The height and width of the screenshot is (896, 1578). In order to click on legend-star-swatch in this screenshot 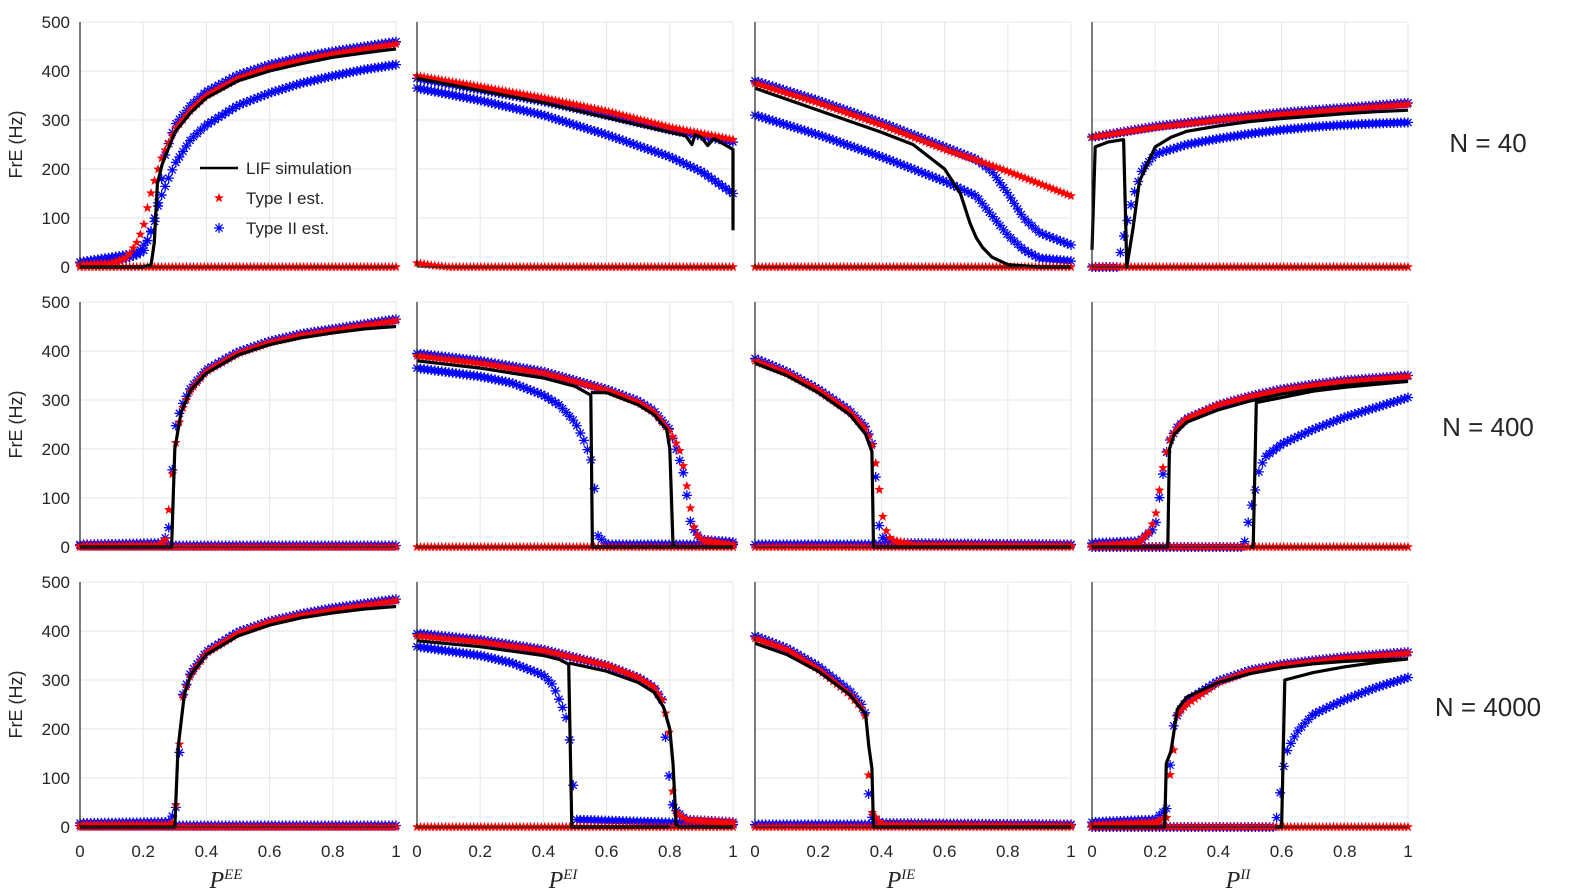, I will do `click(219, 197)`.